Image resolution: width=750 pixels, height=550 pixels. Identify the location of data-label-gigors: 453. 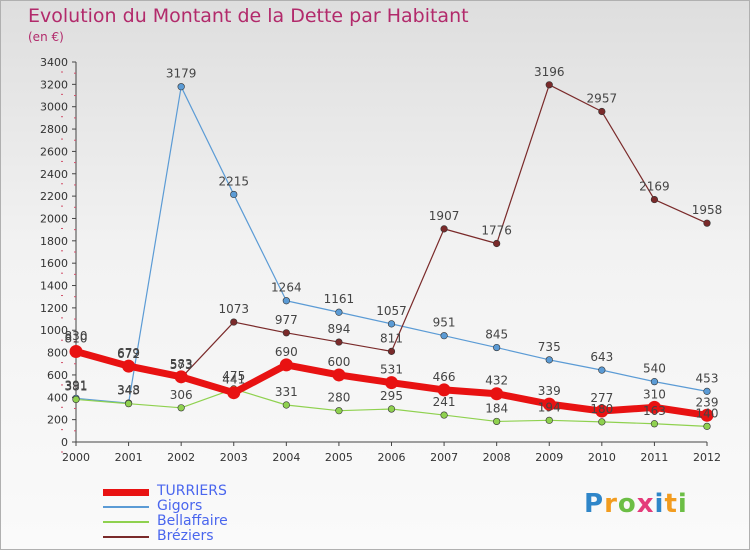
(707, 378).